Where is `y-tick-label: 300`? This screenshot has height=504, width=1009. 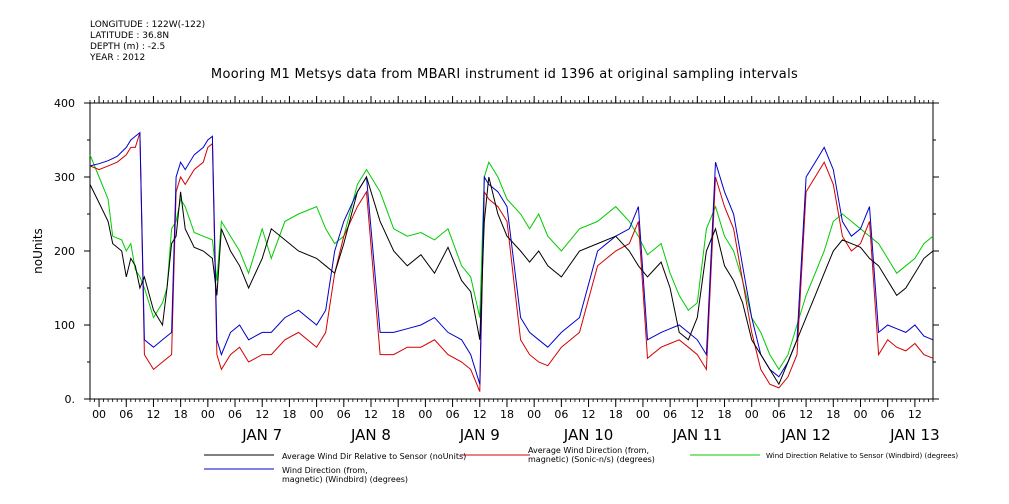
y-tick-label: 300 is located at coordinates (64, 177).